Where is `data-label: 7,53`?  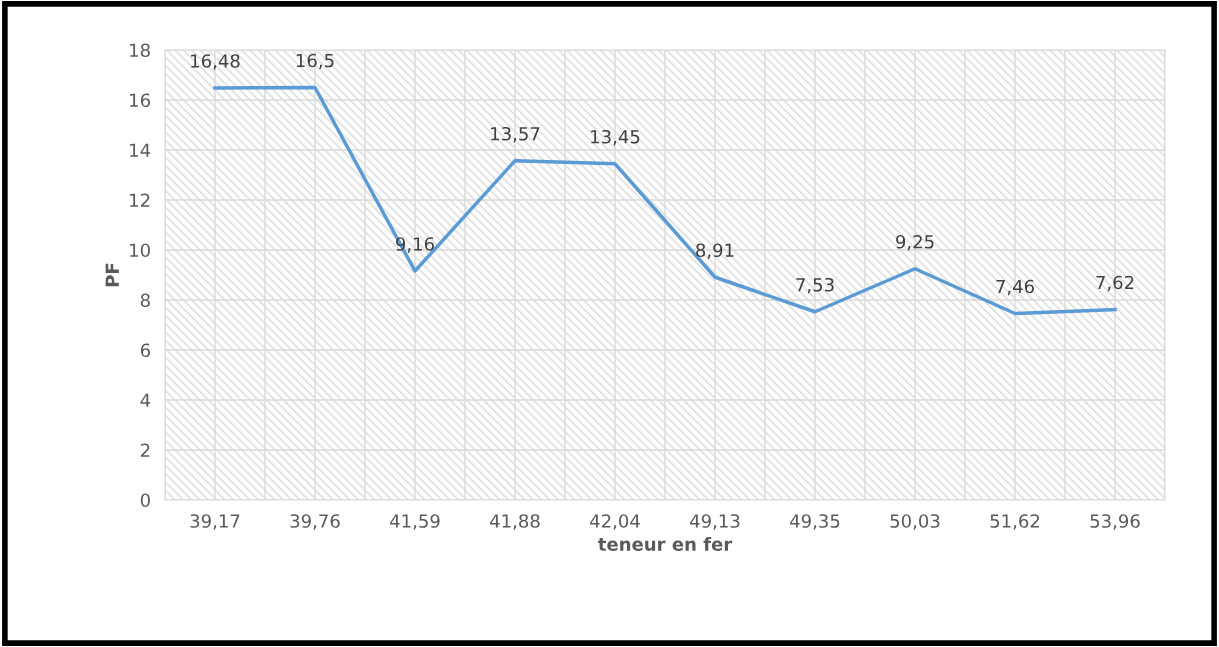 data-label: 7,53 is located at coordinates (815, 285).